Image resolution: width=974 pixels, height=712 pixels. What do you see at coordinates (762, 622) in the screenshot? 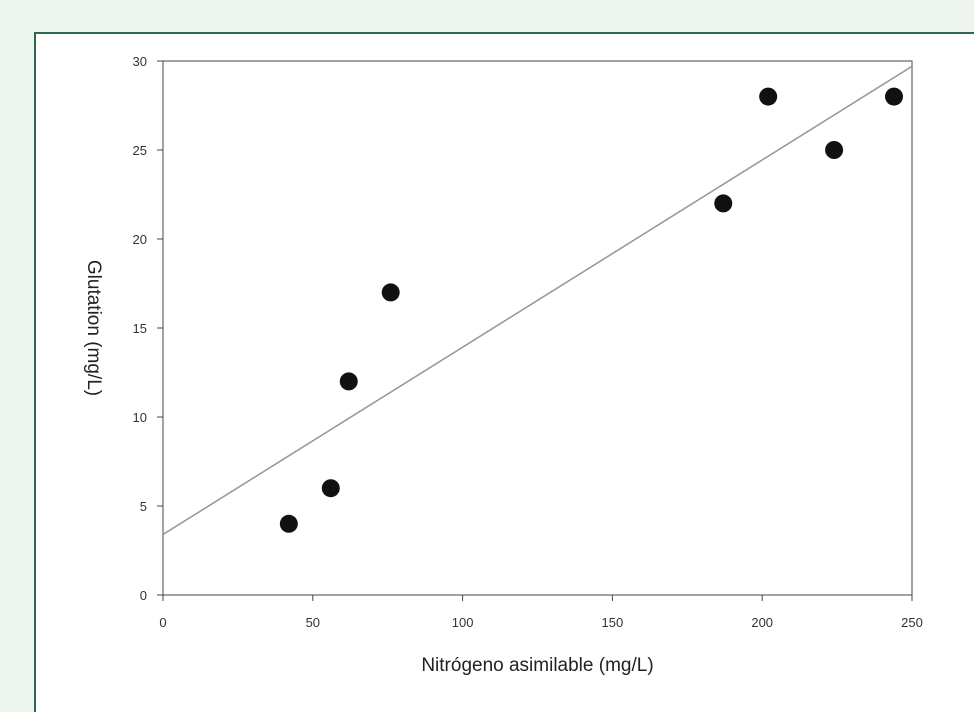
I see `x-tick-label: 200` at bounding box center [762, 622].